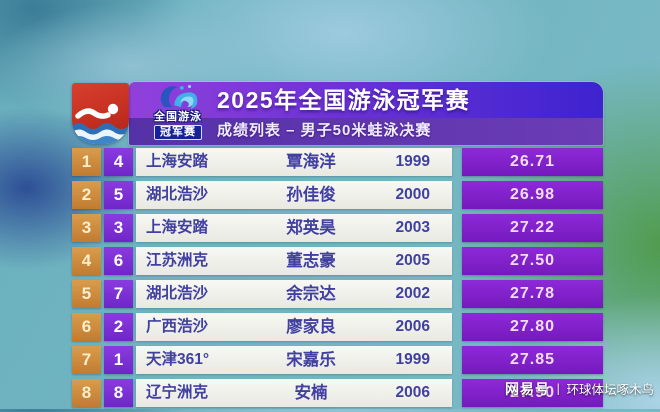  Describe the element at coordinates (532, 327) in the screenshot. I see `result-time: 27.80` at that location.